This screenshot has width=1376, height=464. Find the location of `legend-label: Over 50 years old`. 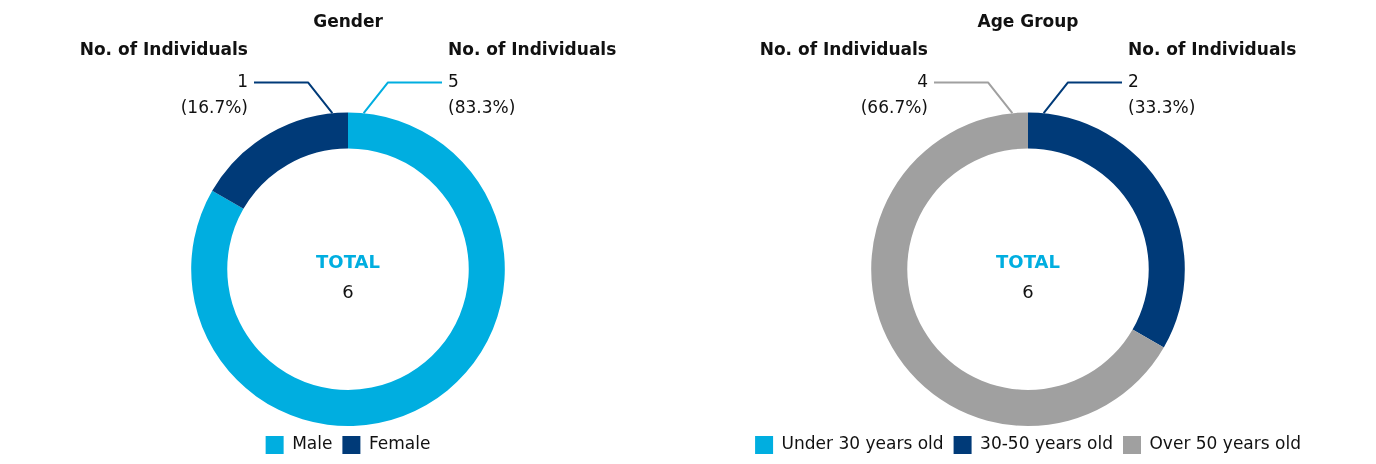

legend-label: Over 50 years old is located at coordinates (1225, 443).